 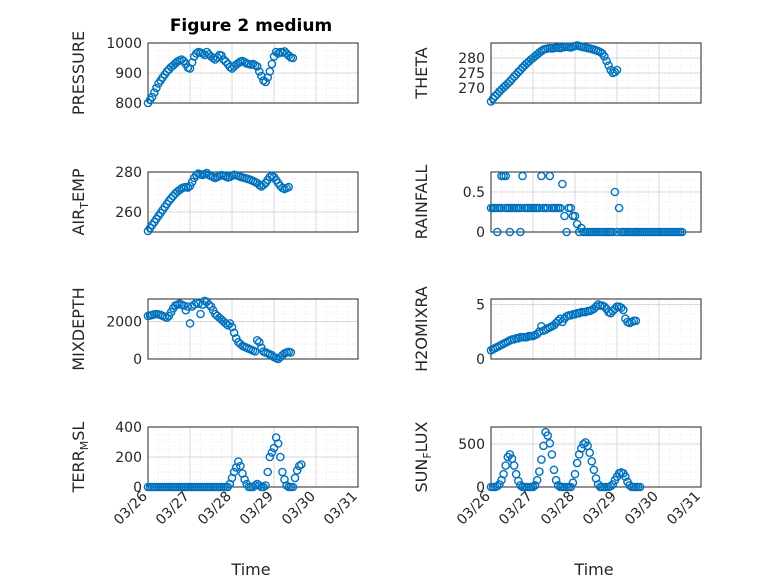 I want to click on y-axis-label: PRESSURE, so click(x=78, y=73).